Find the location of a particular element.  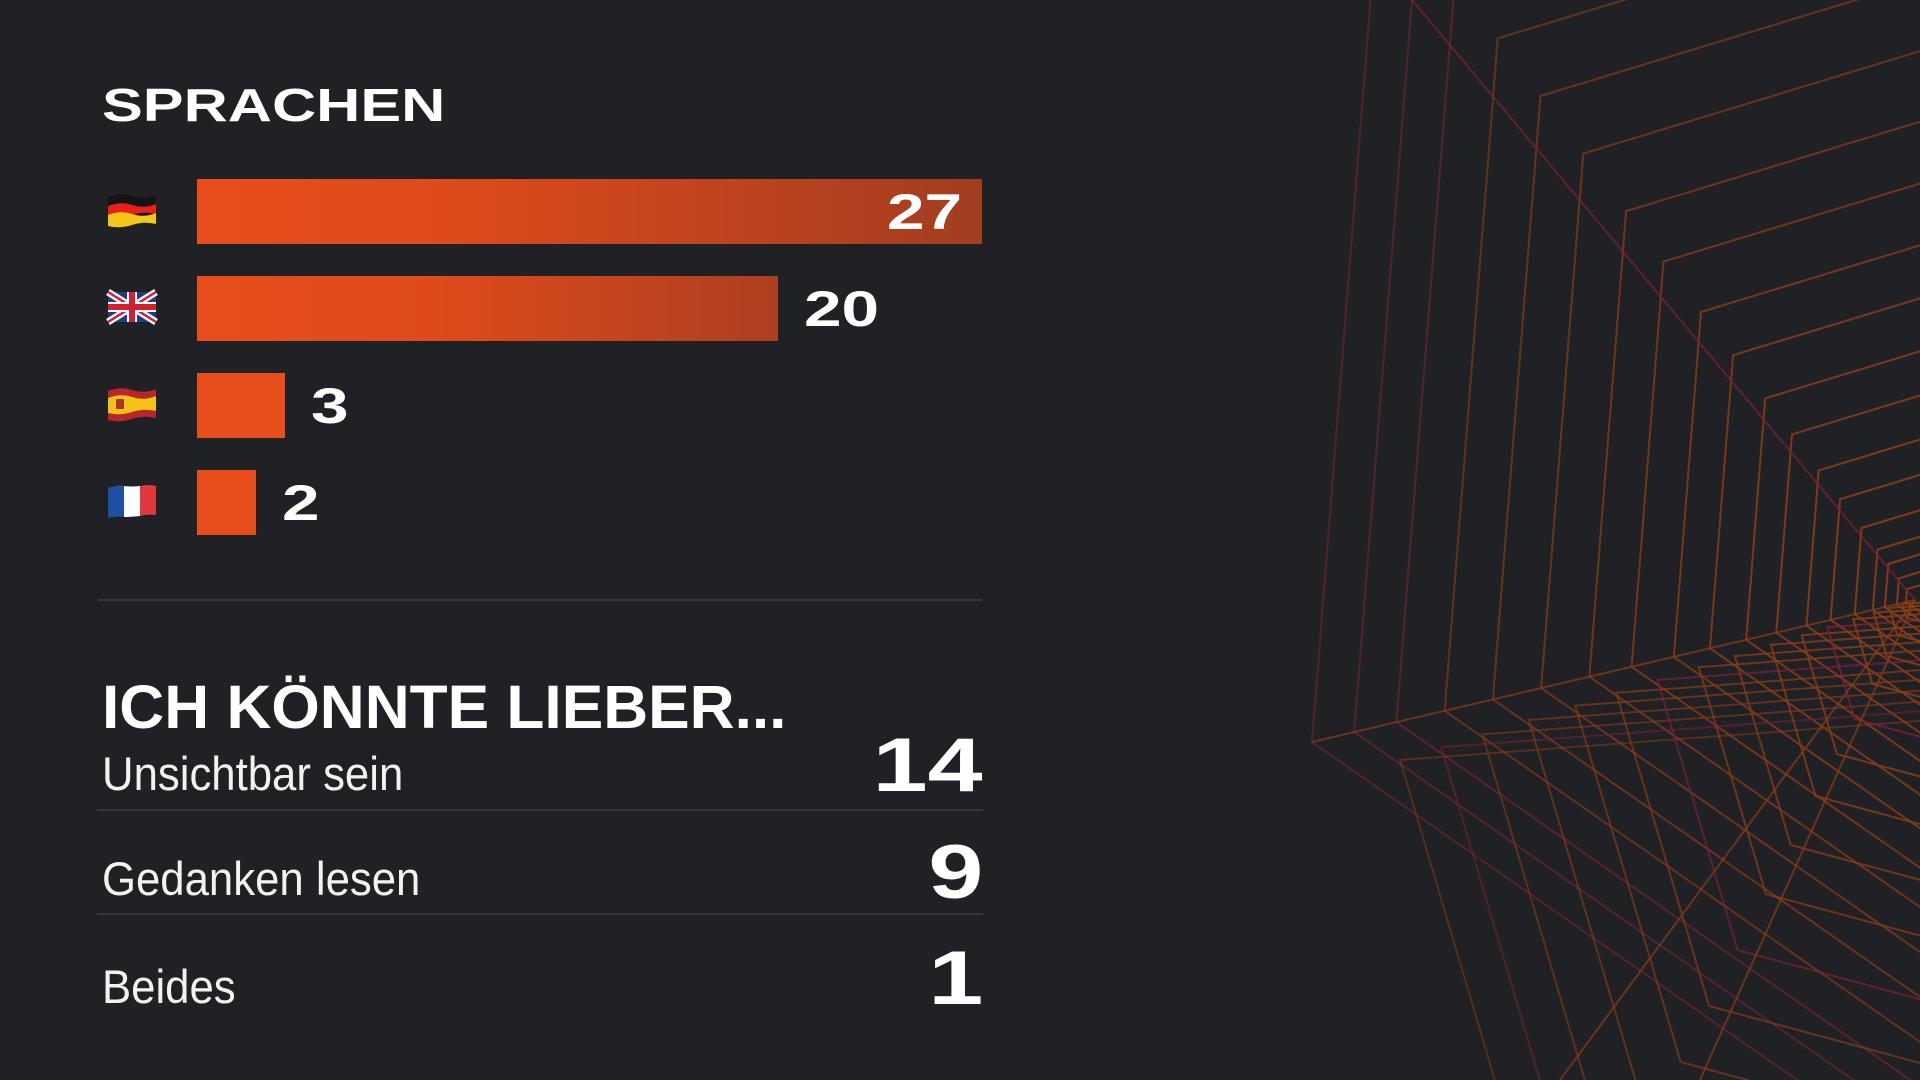

bar-english is located at coordinates (487, 308).